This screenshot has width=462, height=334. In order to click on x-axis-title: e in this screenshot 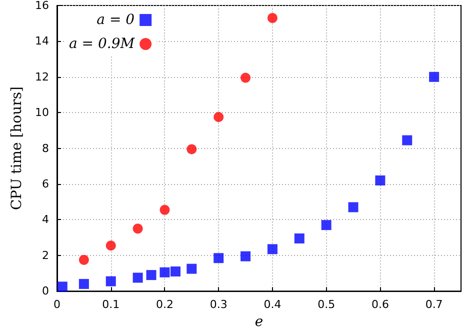, I will do `click(259, 322)`.